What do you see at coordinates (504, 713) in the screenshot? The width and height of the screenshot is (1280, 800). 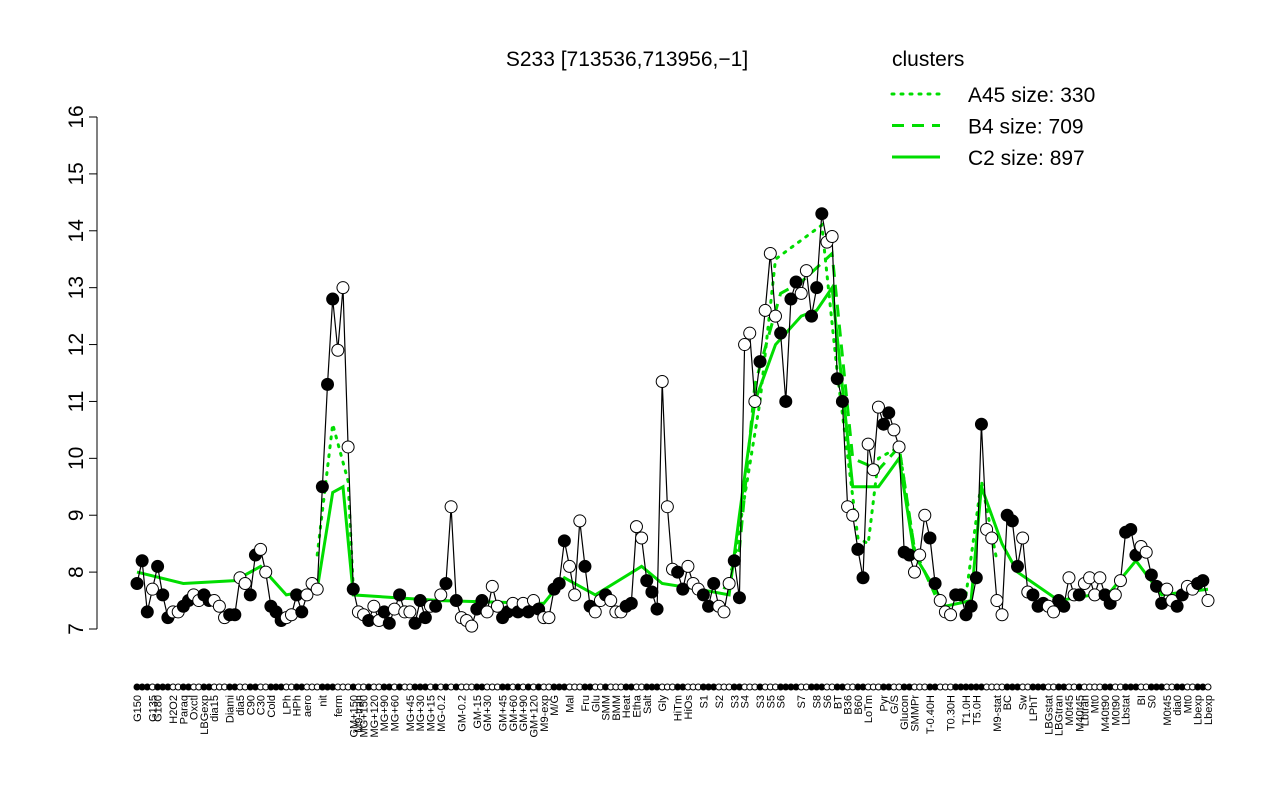 I see `x-tick-label: GM+45` at bounding box center [504, 713].